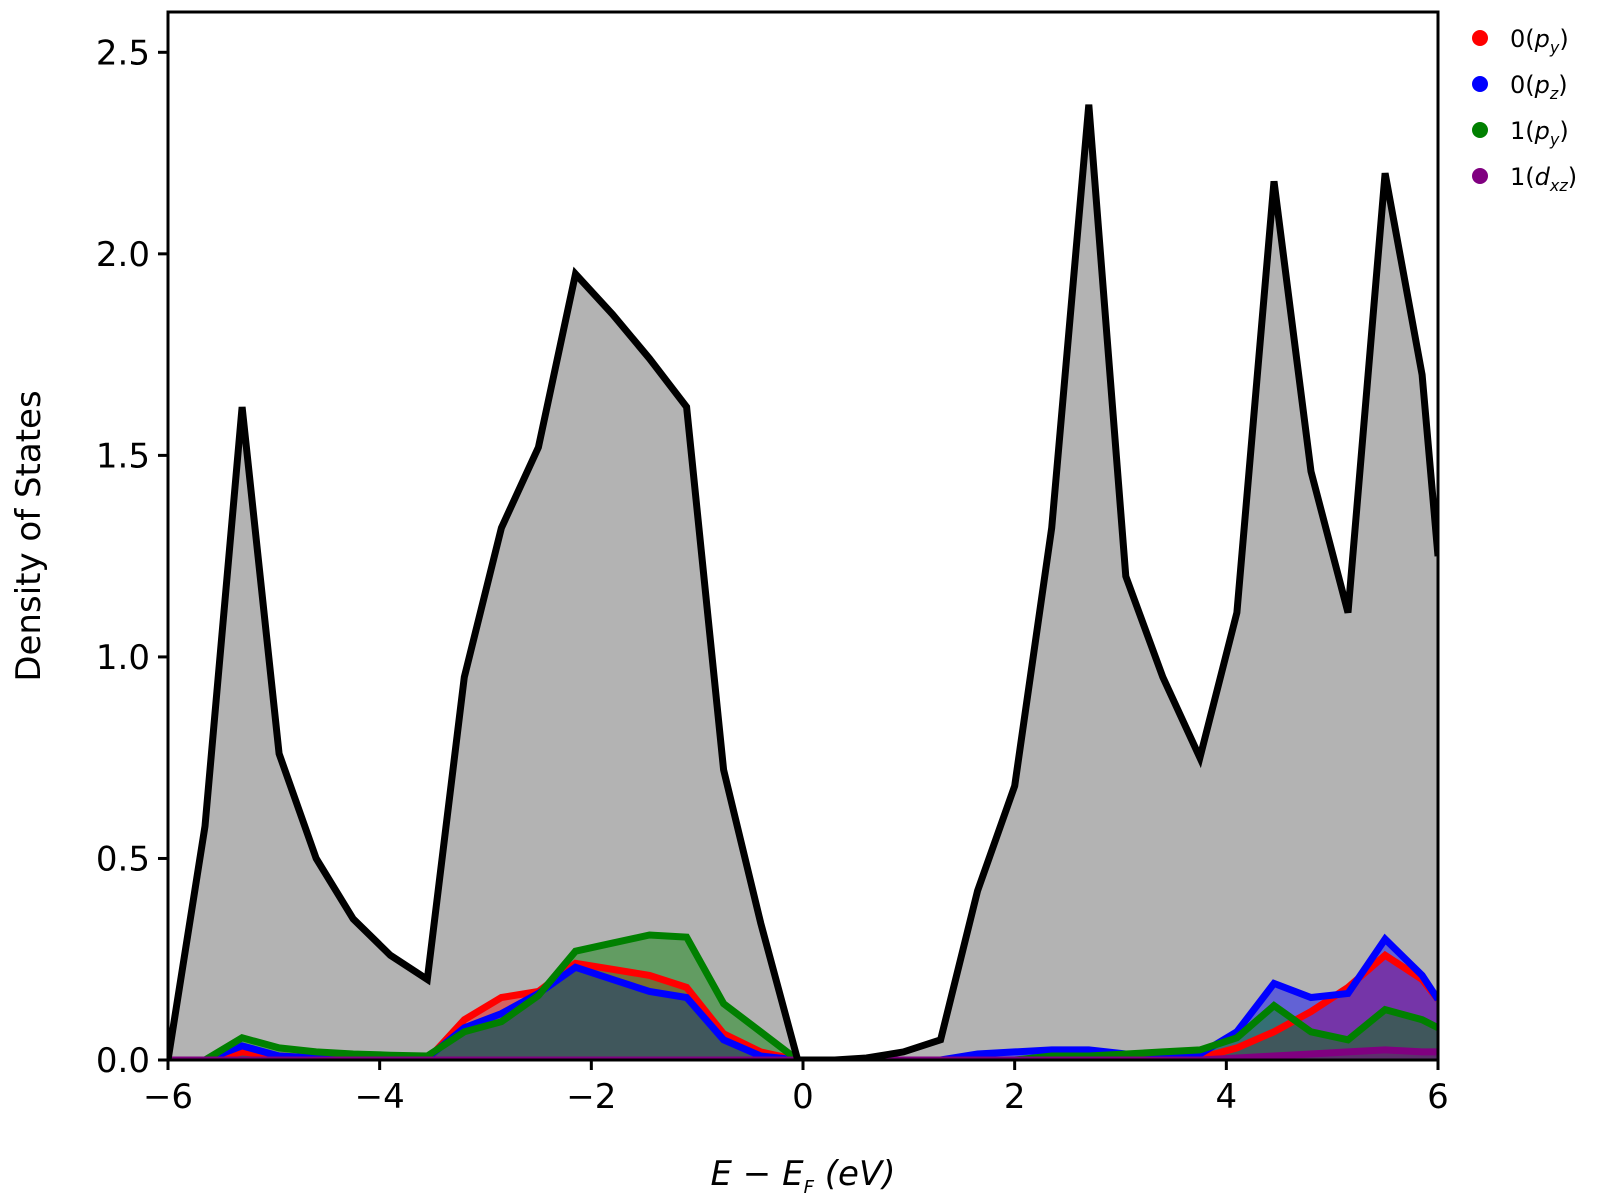  I want to click on y-tick-label: 2.0, so click(123, 255).